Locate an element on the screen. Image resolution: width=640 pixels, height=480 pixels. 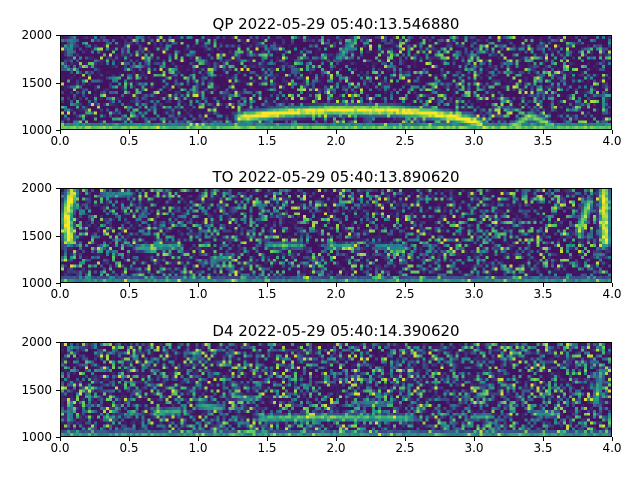
subplot-title: QP 2022-05-29 05:40:13.546880 is located at coordinates (336, 24).